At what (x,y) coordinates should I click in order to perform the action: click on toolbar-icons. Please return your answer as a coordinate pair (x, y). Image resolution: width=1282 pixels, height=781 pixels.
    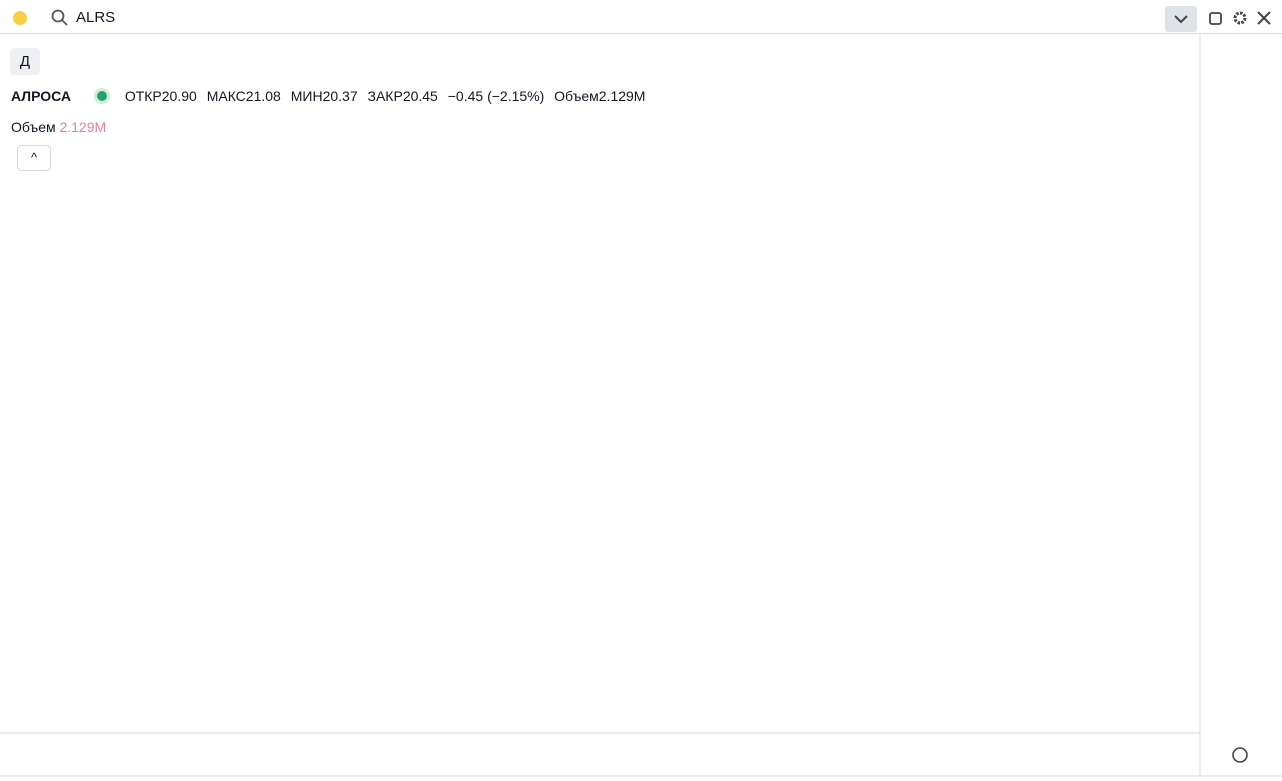
    Looking at the image, I should click on (642, 19).